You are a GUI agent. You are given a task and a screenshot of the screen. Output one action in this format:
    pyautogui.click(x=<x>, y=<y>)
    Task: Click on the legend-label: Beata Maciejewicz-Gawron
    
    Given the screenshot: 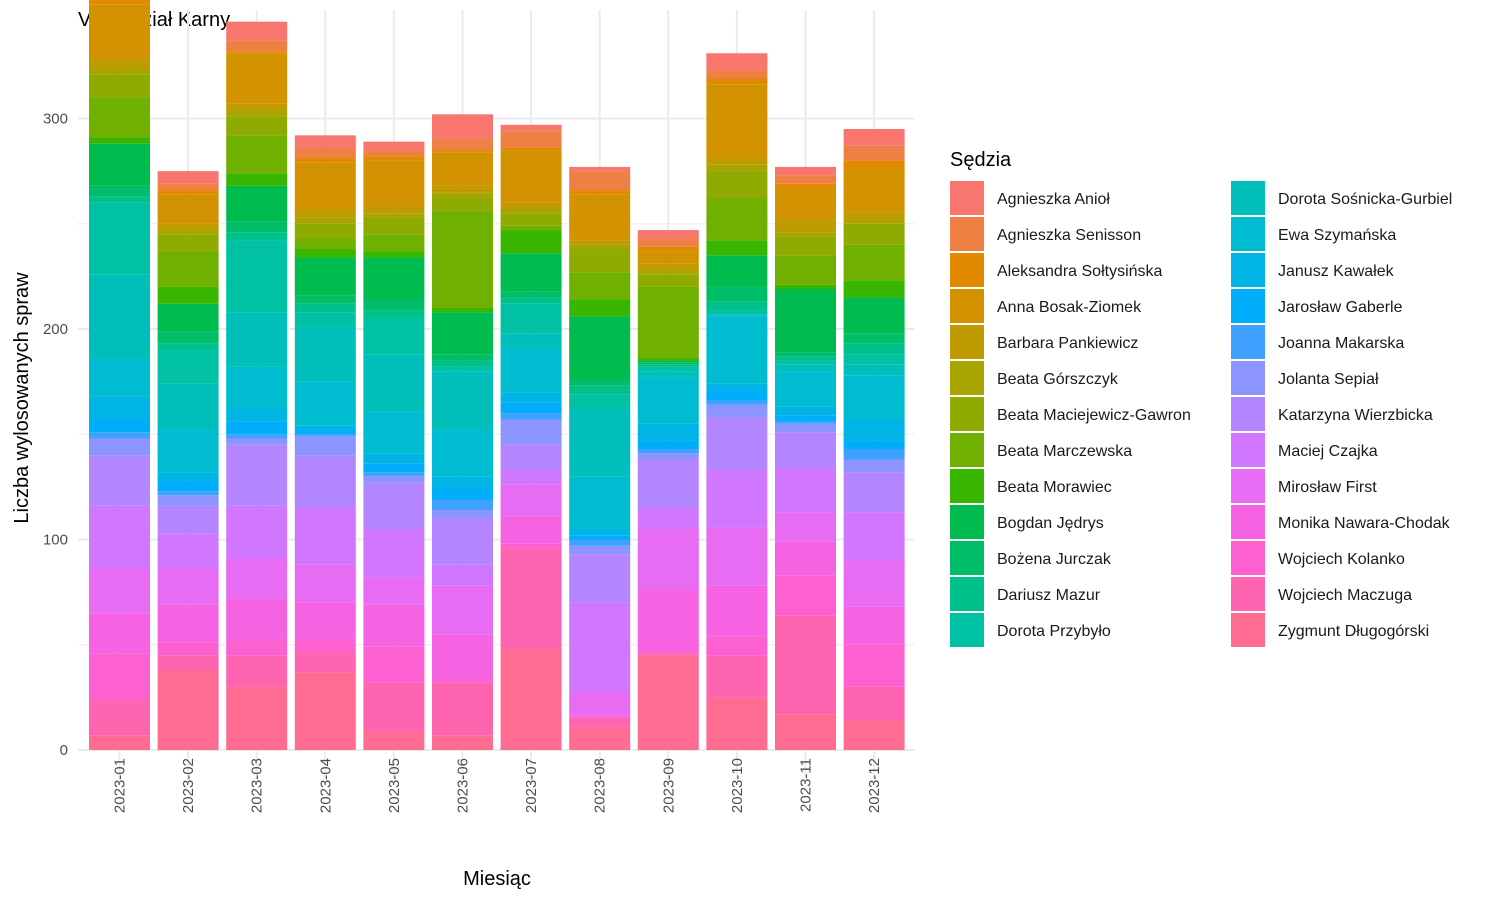 What is the action you would take?
    pyautogui.click(x=1094, y=415)
    